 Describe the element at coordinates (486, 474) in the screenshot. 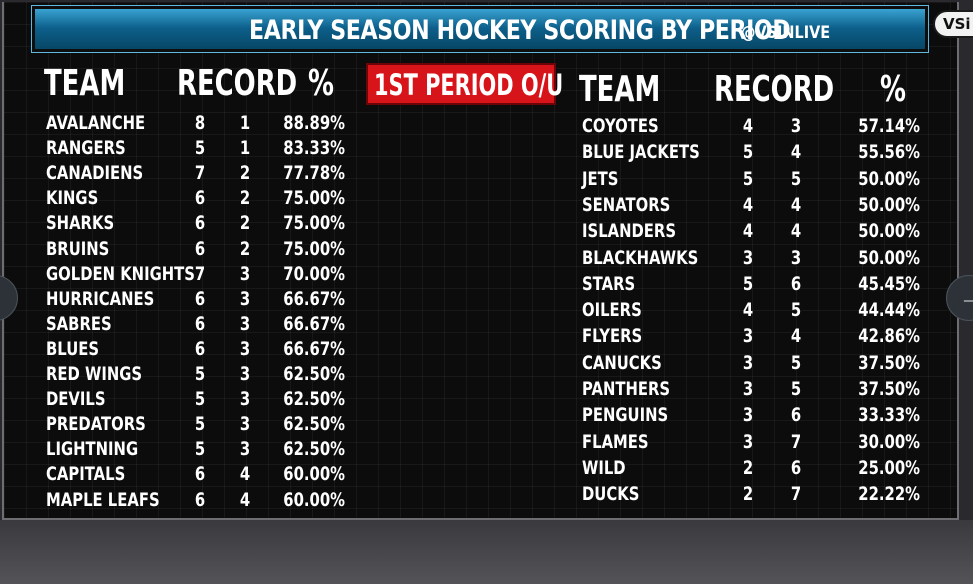

I see `table-row: CAPITALS 6 4 60.00%` at that location.